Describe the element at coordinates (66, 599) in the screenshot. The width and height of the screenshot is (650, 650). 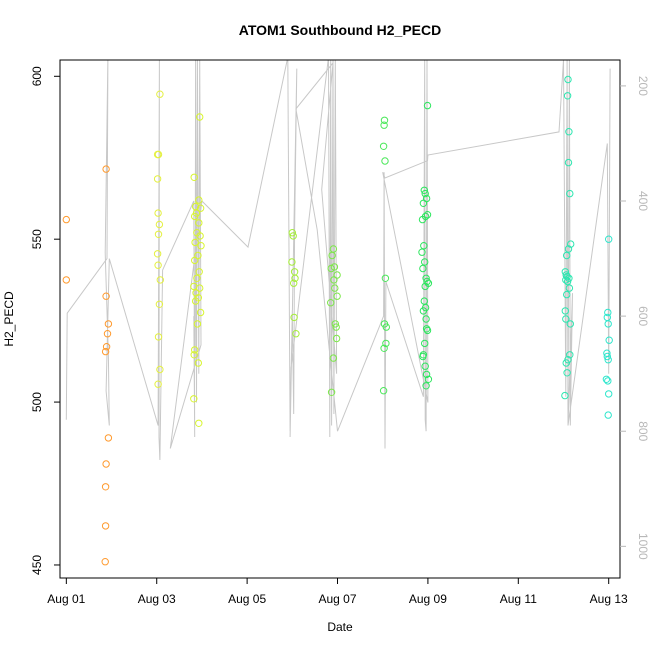
I see `x-tick-label: Aug 01` at that location.